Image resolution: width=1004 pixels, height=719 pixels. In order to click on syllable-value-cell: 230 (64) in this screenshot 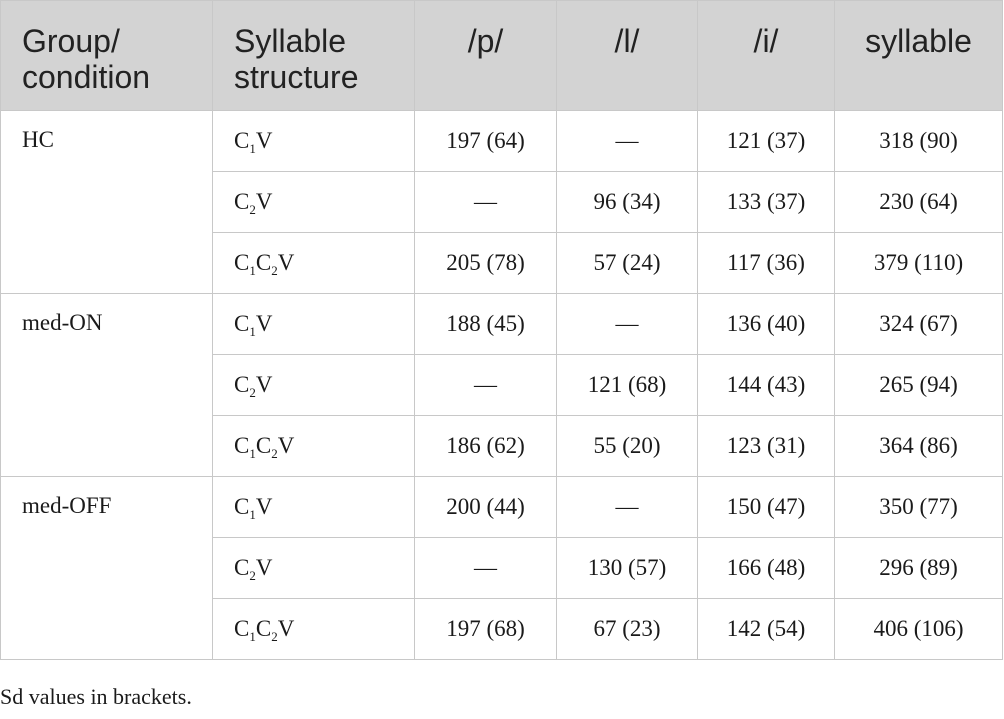, I will do `click(918, 202)`.